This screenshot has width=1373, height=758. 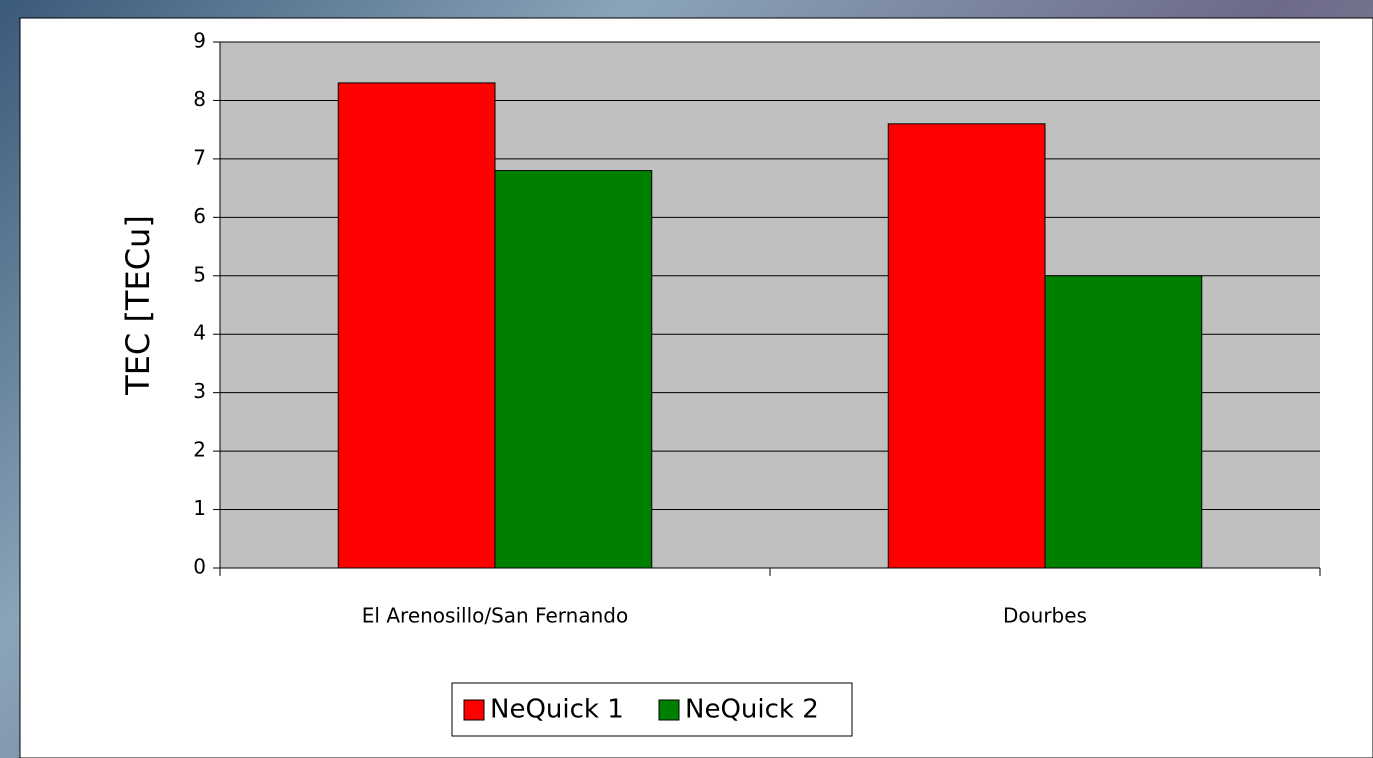 I want to click on y-tick-label: 9, so click(x=199, y=41).